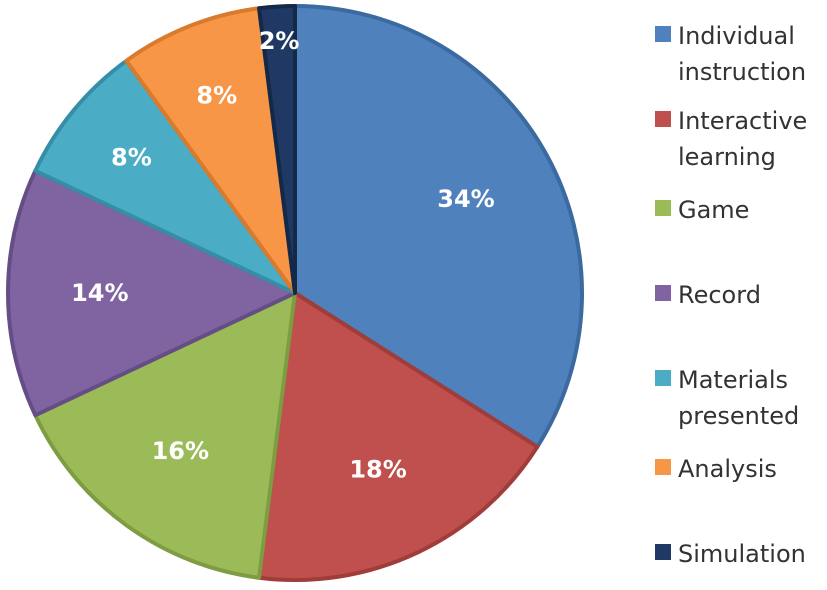 The image size is (827, 590). I want to click on legend-item: Materials presented, so click(741, 398).